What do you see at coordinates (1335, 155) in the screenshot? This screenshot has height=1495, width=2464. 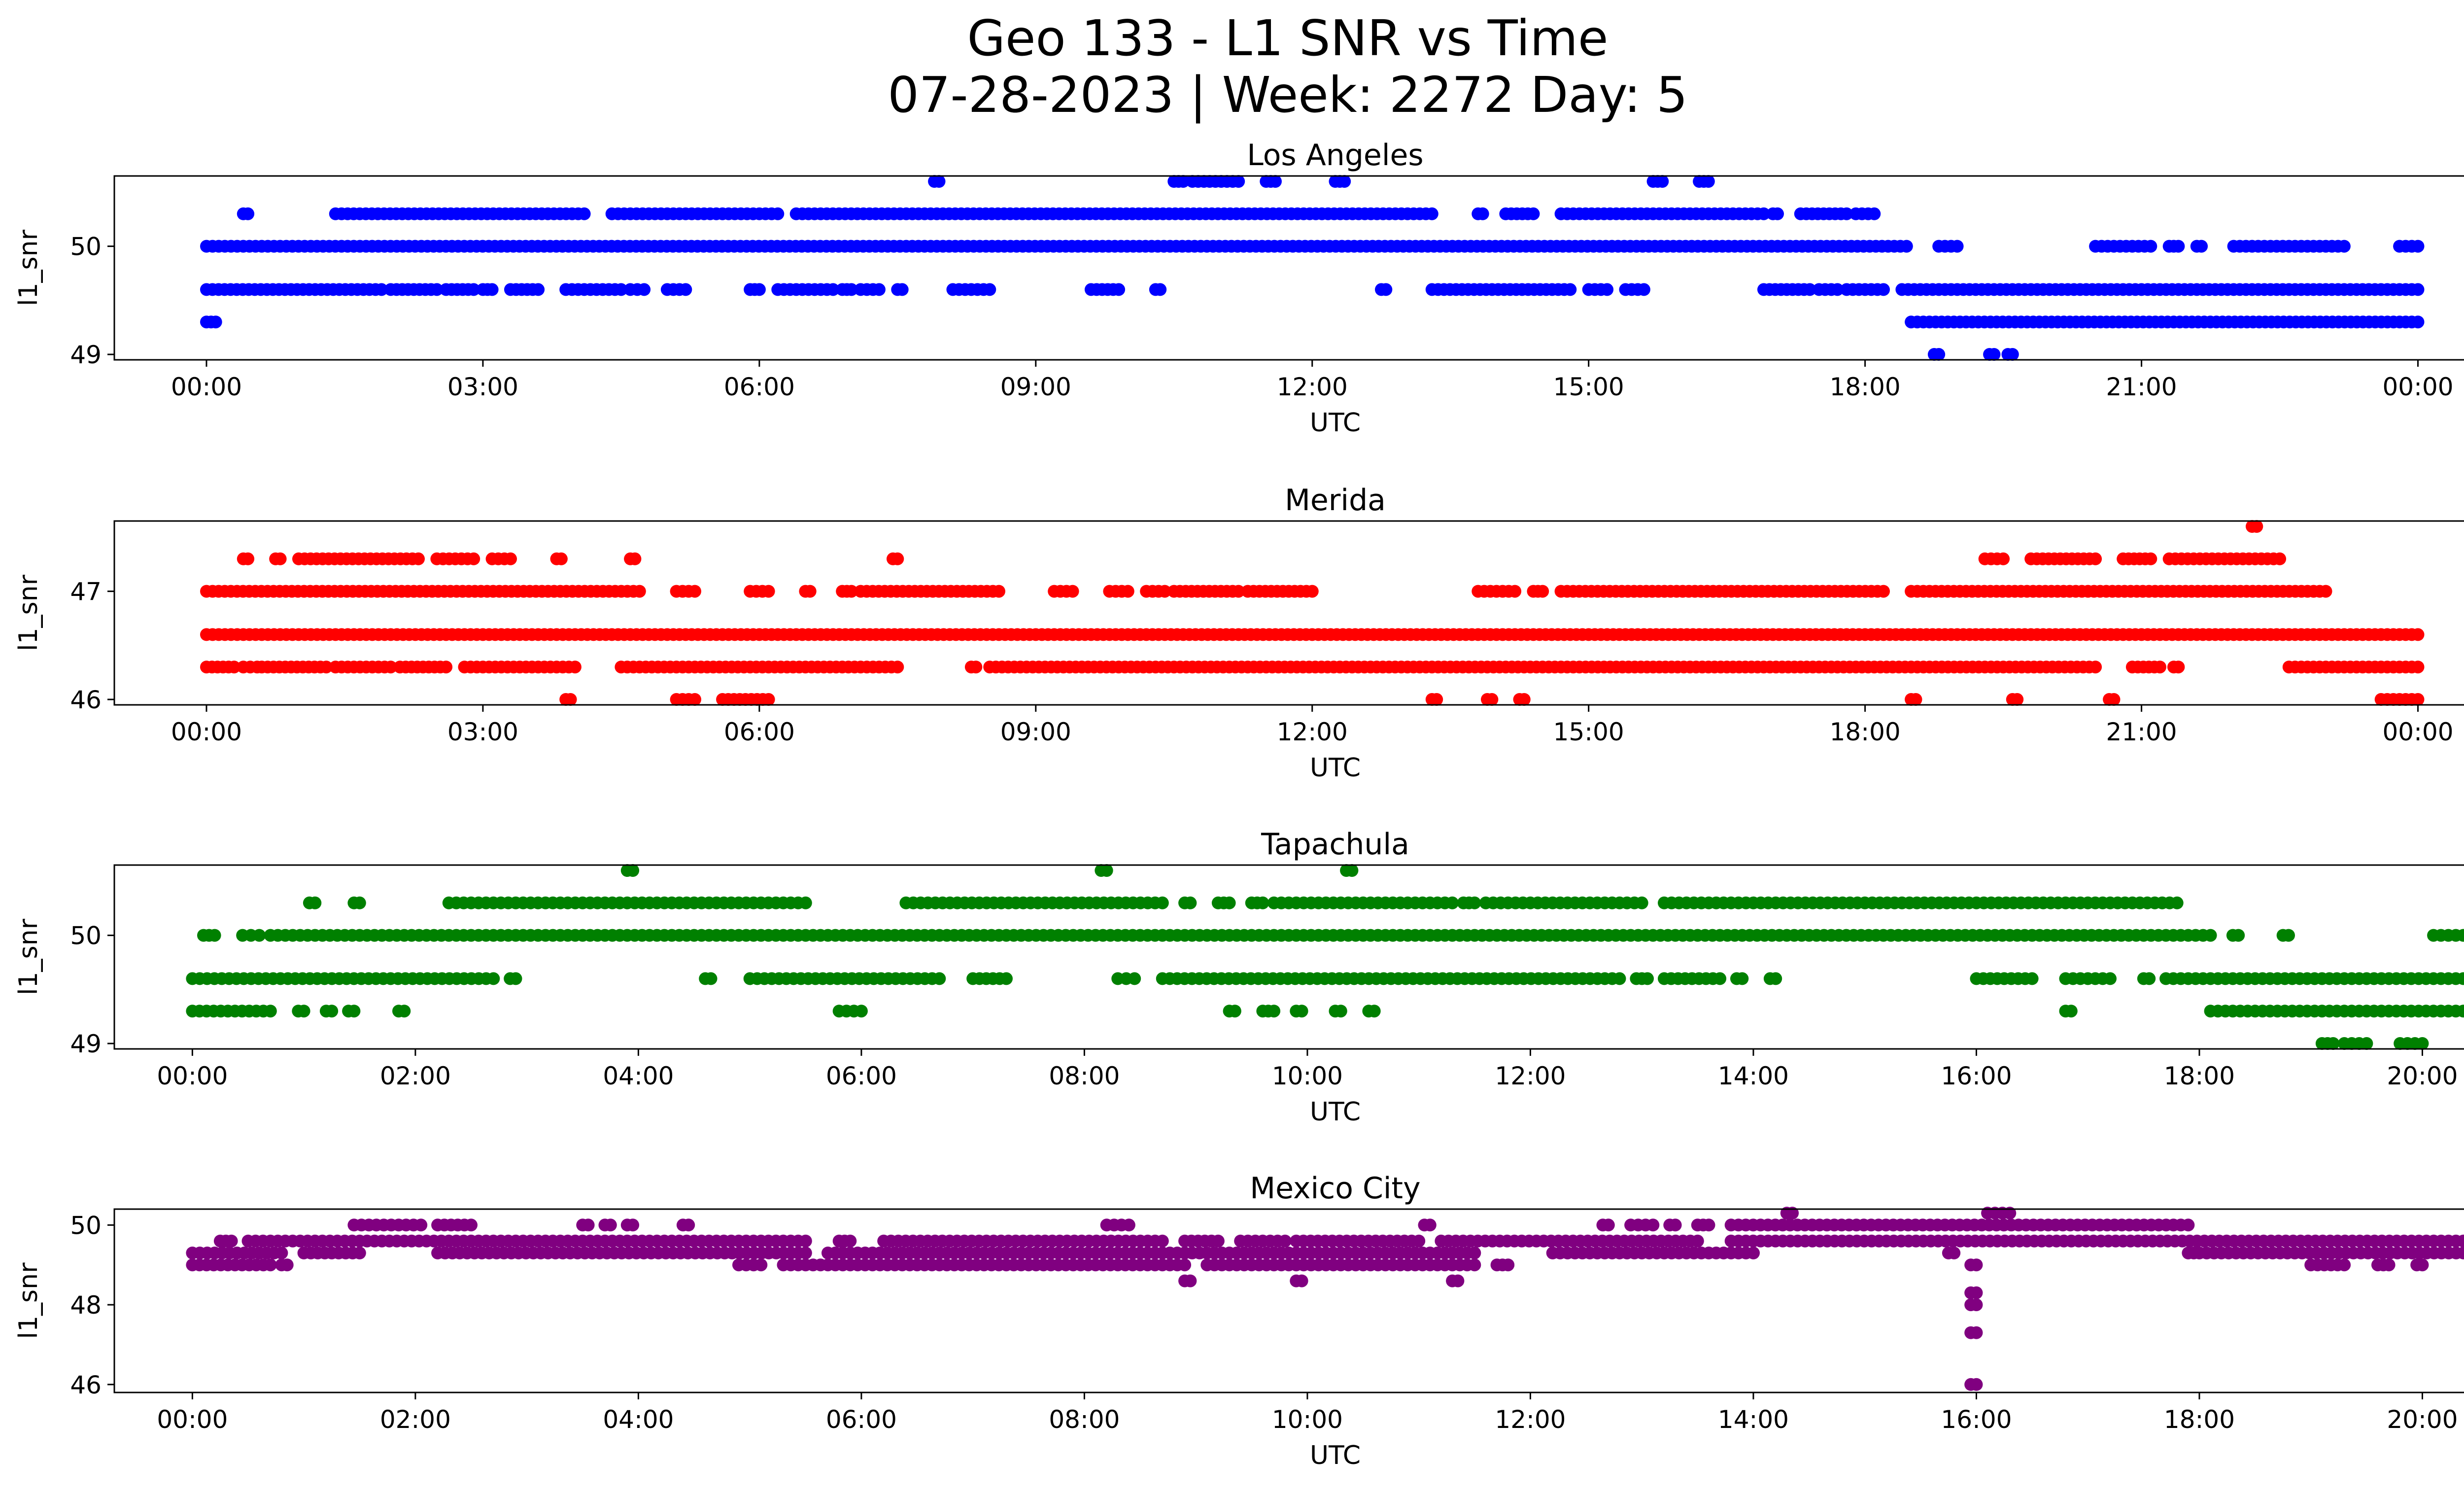 I see `panel-title: Los Angeles` at bounding box center [1335, 155].